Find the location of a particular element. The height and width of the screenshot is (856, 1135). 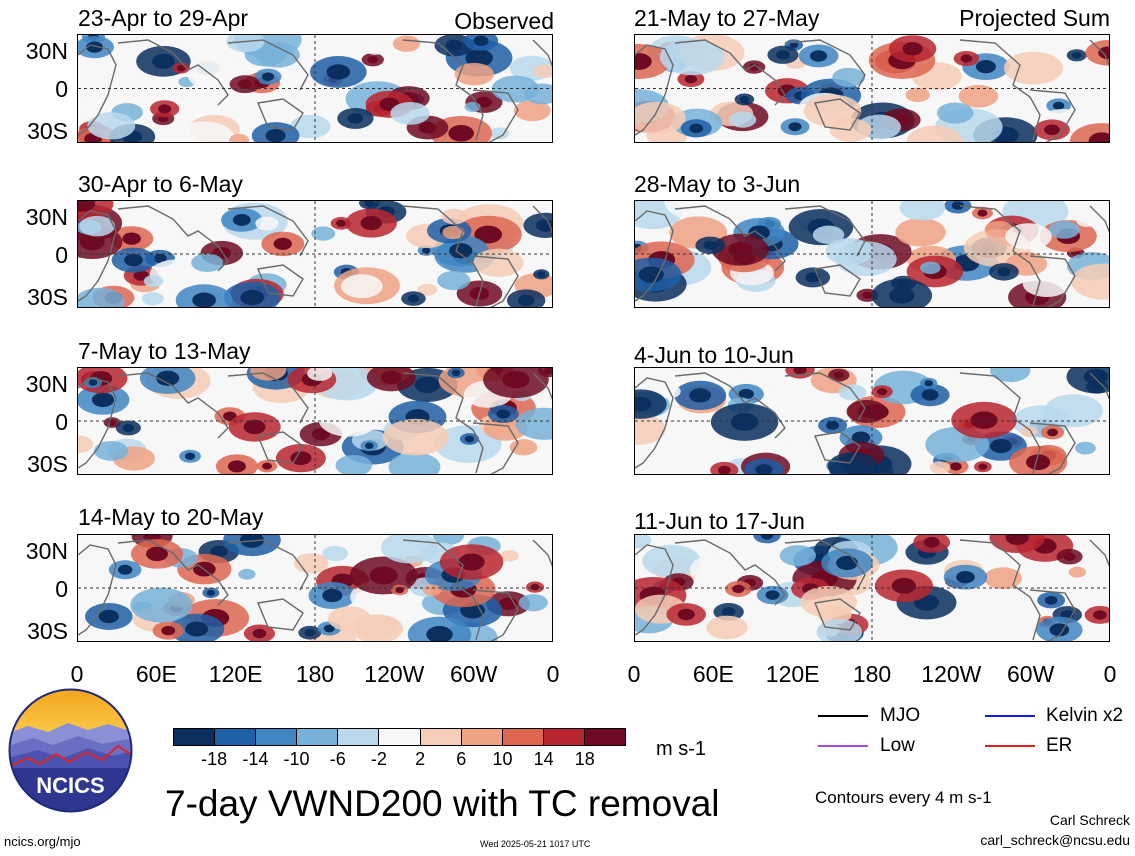

colorbar-tick-label: -18 is located at coordinates (214, 759).